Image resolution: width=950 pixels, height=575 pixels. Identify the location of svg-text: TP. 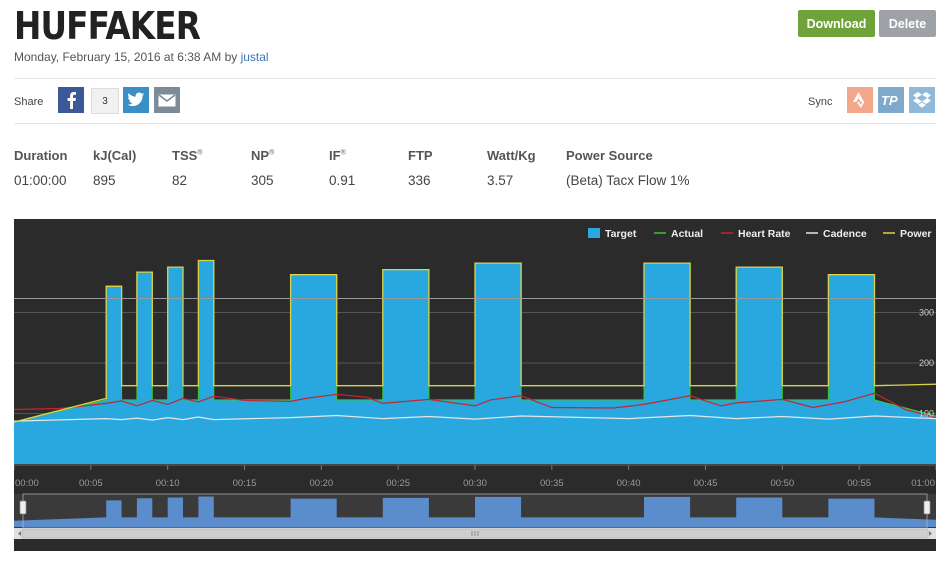
(889, 100).